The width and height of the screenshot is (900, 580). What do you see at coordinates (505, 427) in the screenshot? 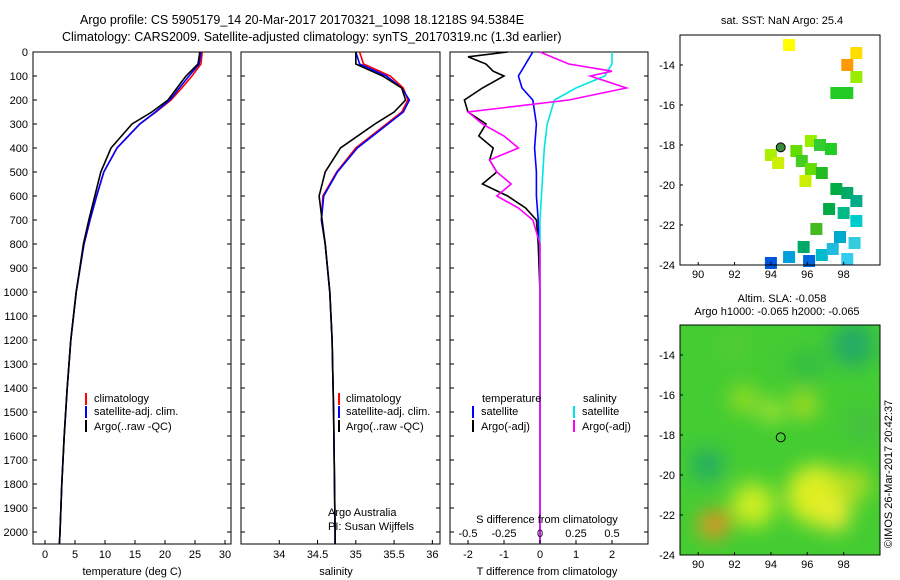
I see `legend-targo-label: Argo(-adj)` at bounding box center [505, 427].